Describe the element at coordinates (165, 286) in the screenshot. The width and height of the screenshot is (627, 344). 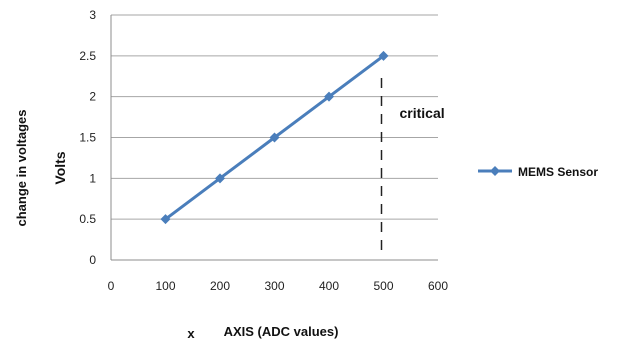
I see `x-tick-label: 100` at that location.